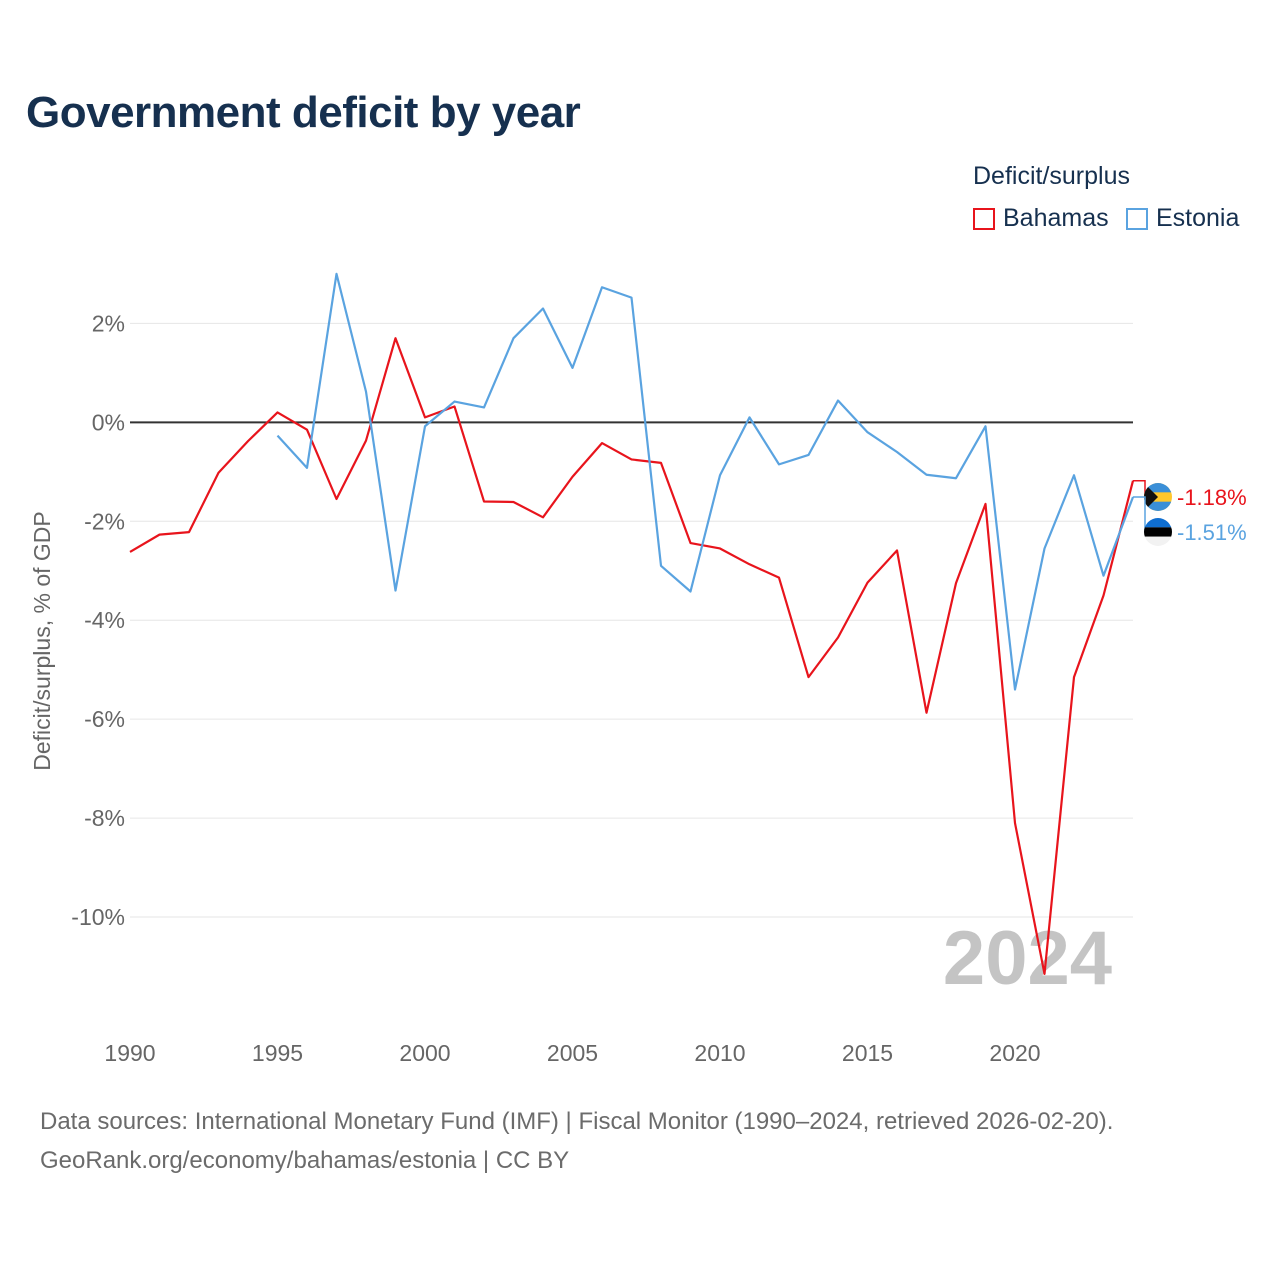 Image resolution: width=1280 pixels, height=1280 pixels. I want to click on label-layer: -1.18% -1.51%, so click(1190, 512).